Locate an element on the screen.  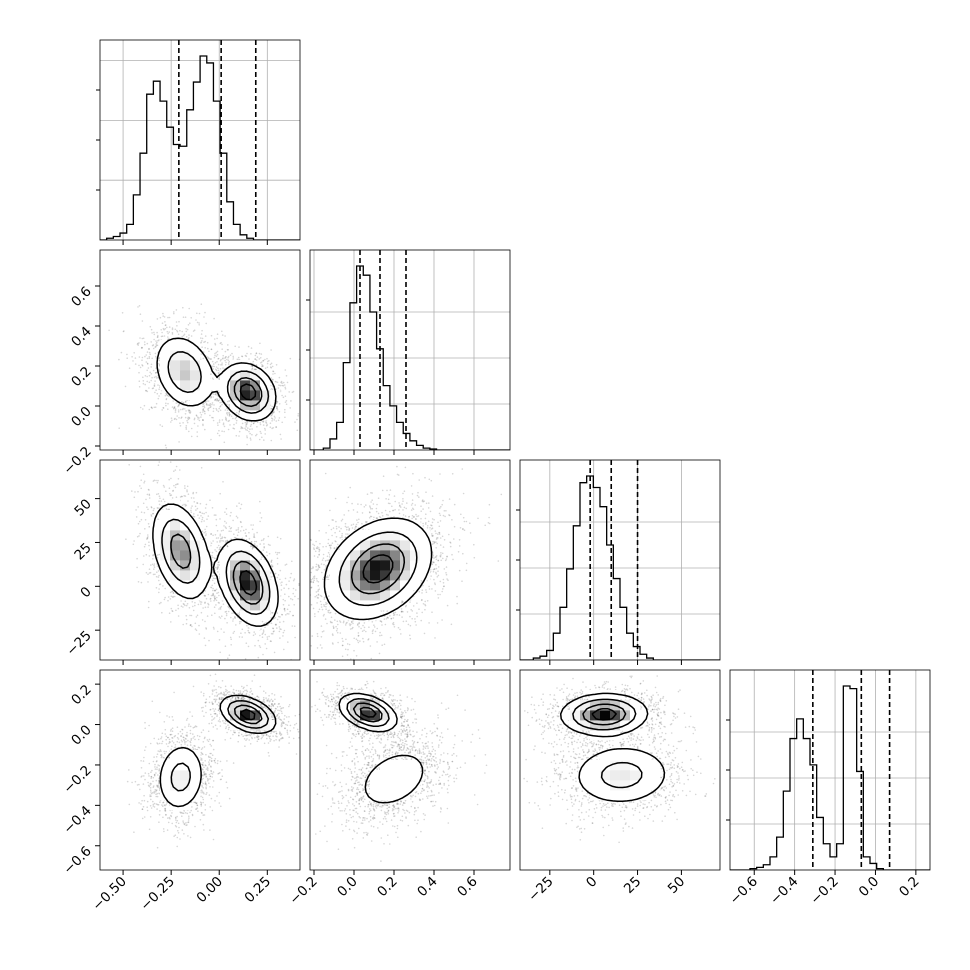
hist-panel-p2 is located at coordinates (620, 560).